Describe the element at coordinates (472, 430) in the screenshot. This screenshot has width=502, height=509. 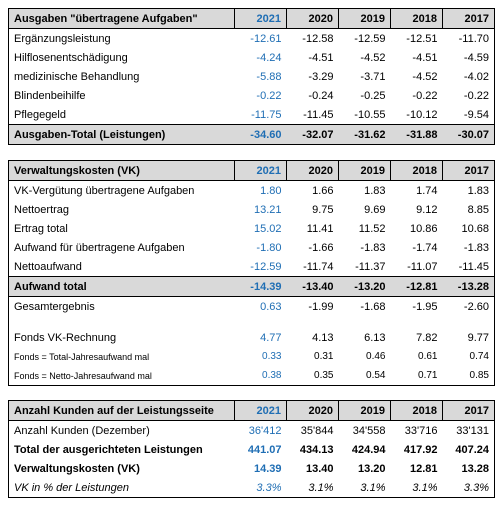
I see `cell-value: 33'131` at that location.